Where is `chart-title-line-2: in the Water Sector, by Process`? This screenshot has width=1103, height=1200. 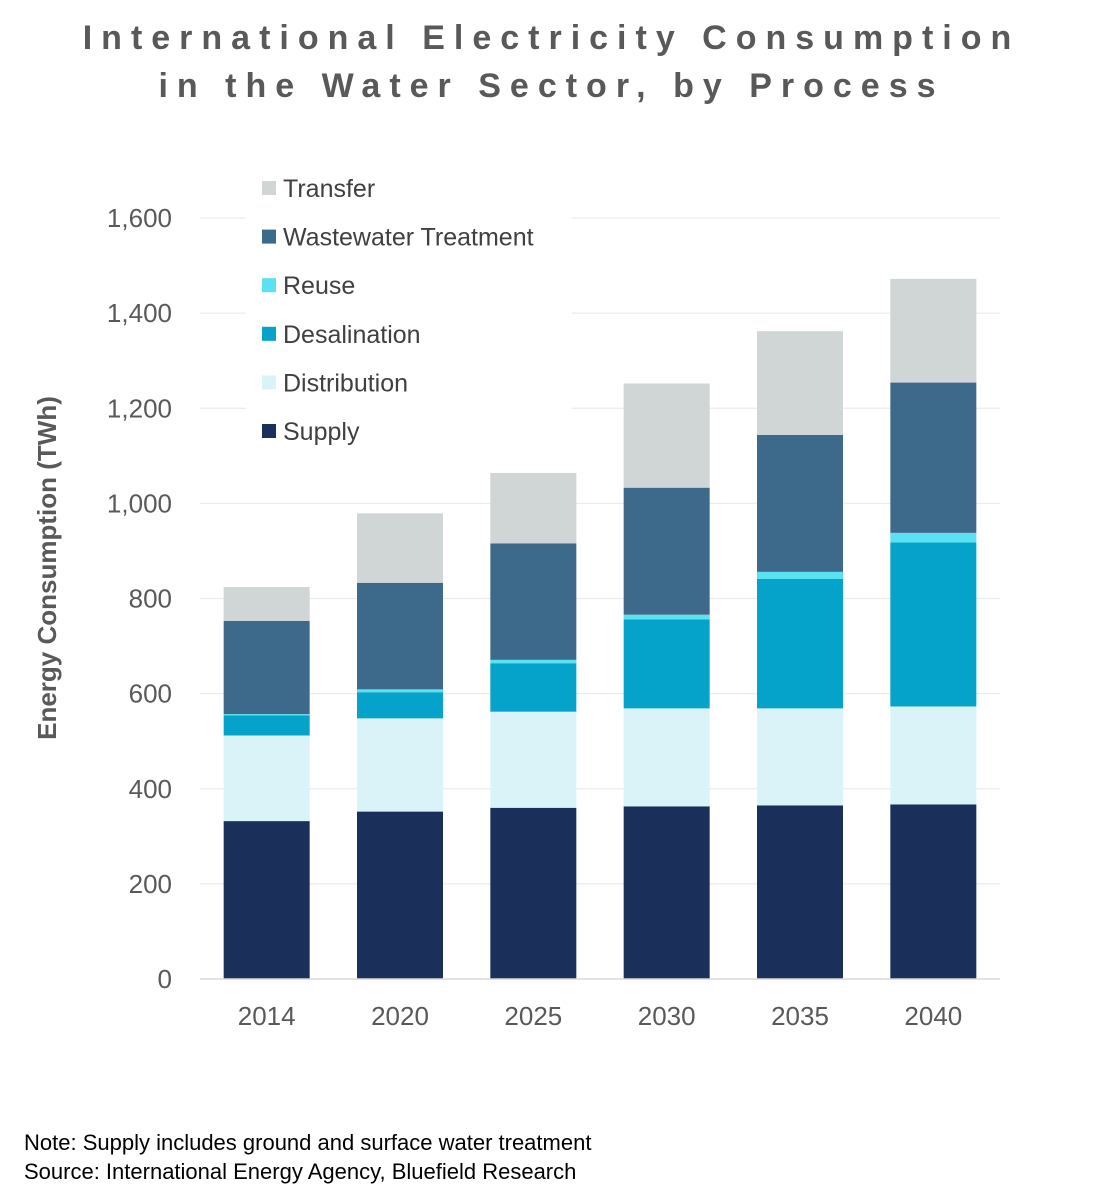 chart-title-line-2: in the Water Sector, by Process is located at coordinates (551, 86).